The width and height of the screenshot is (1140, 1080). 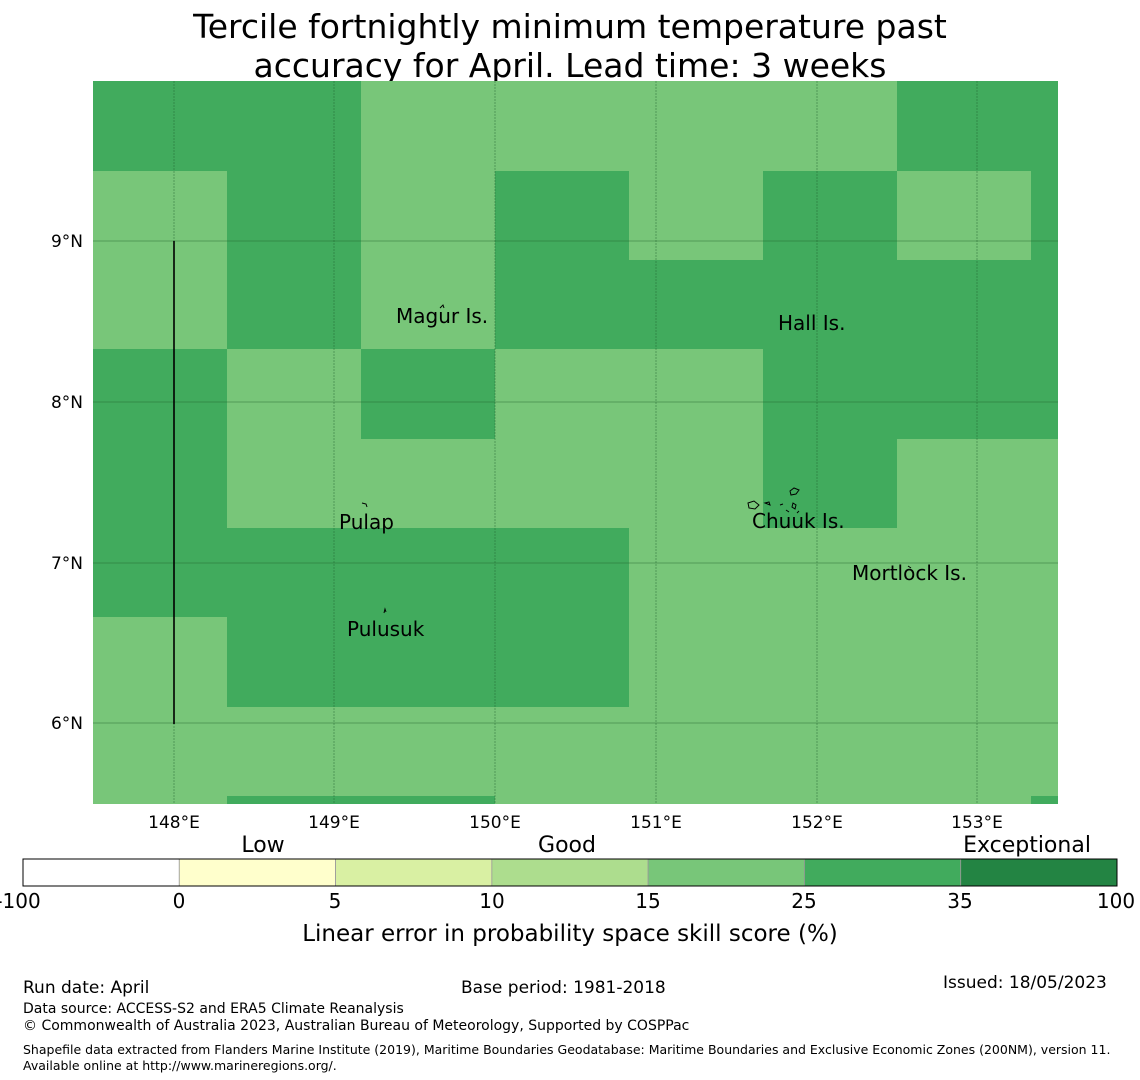 I want to click on lat-label: 7°N, so click(x=67, y=564).